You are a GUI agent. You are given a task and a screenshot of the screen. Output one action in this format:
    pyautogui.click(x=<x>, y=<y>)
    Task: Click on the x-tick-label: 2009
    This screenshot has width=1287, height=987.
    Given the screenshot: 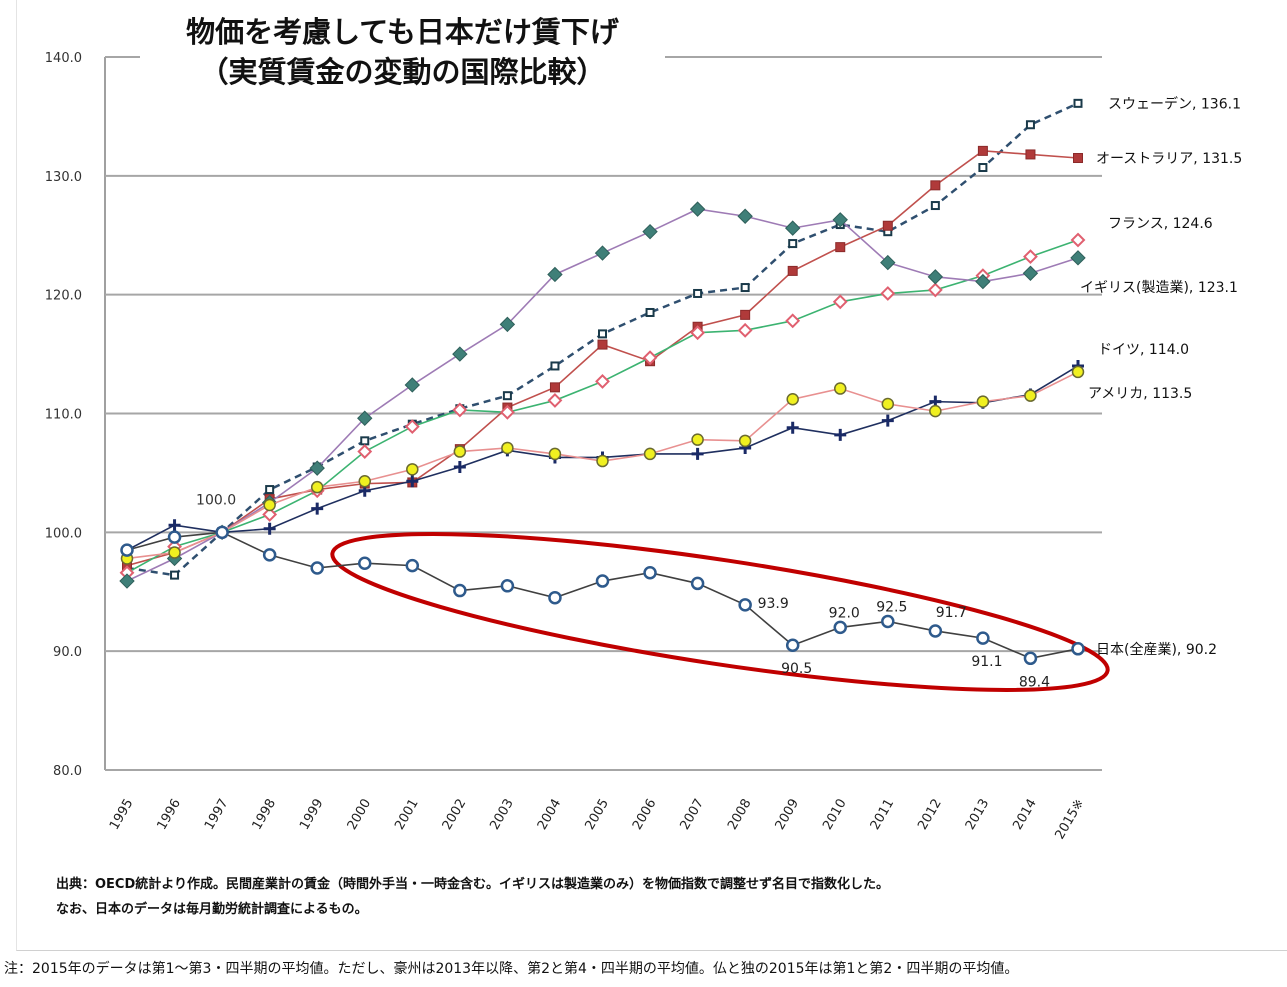 What is the action you would take?
    pyautogui.click(x=788, y=815)
    